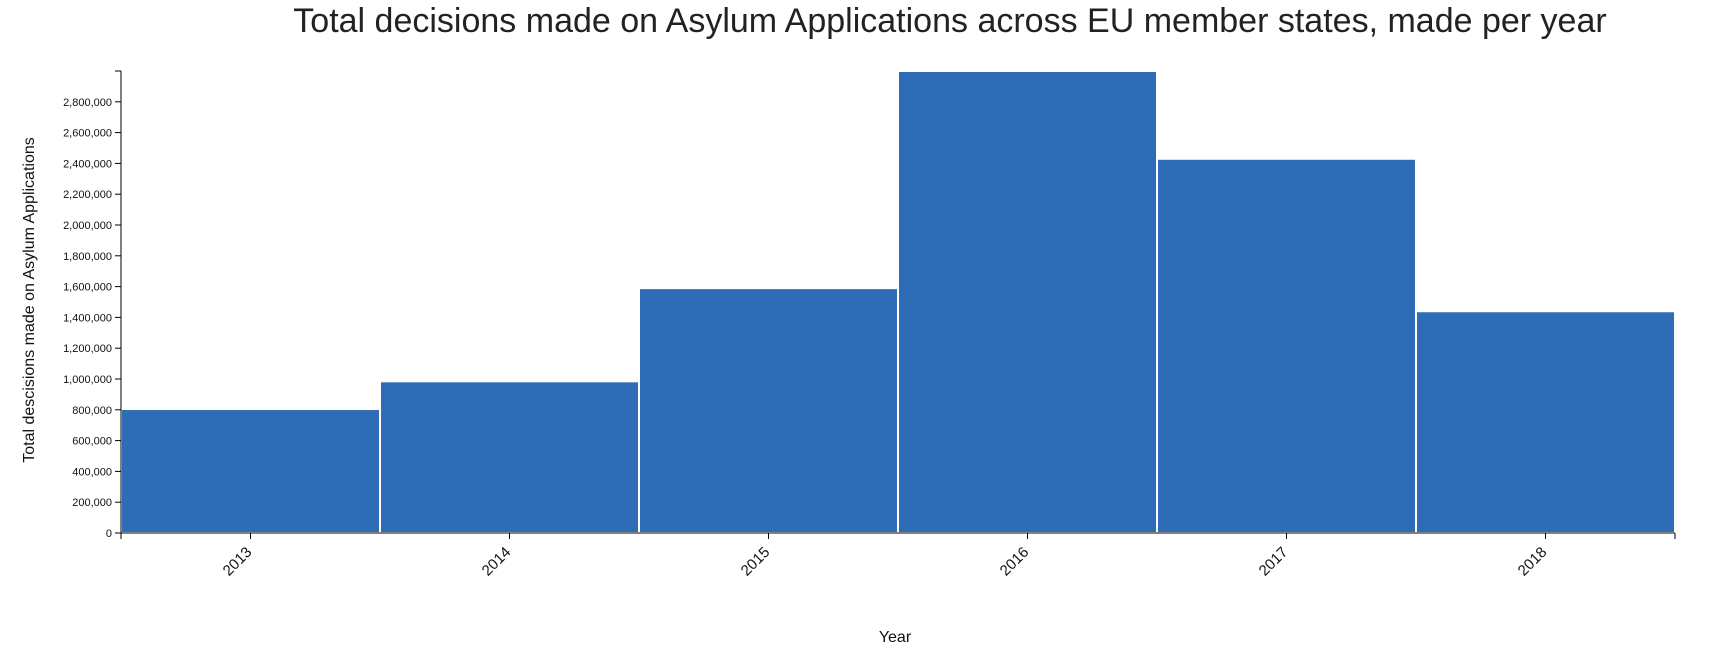 This screenshot has width=1736, height=657. Describe the element at coordinates (895, 637) in the screenshot. I see `x-axis-label: Year` at that location.